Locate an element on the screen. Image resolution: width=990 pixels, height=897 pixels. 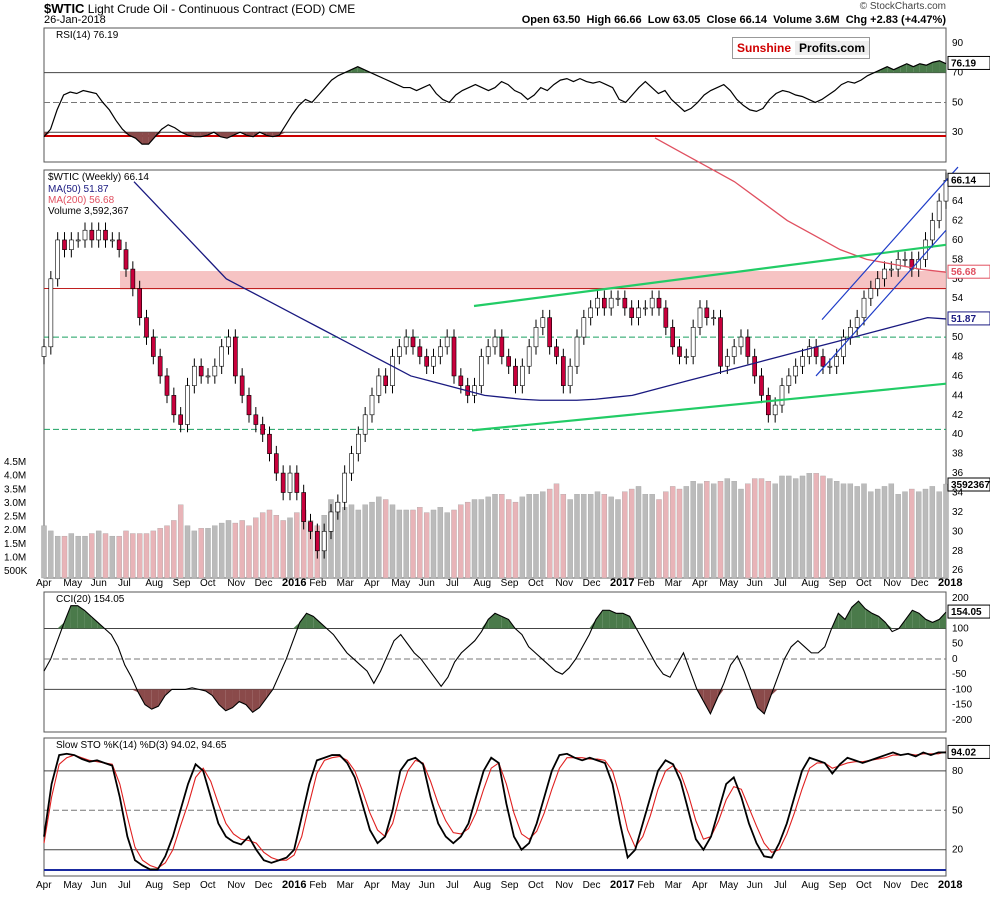
cci-panel is located at coordinates (495, 662).